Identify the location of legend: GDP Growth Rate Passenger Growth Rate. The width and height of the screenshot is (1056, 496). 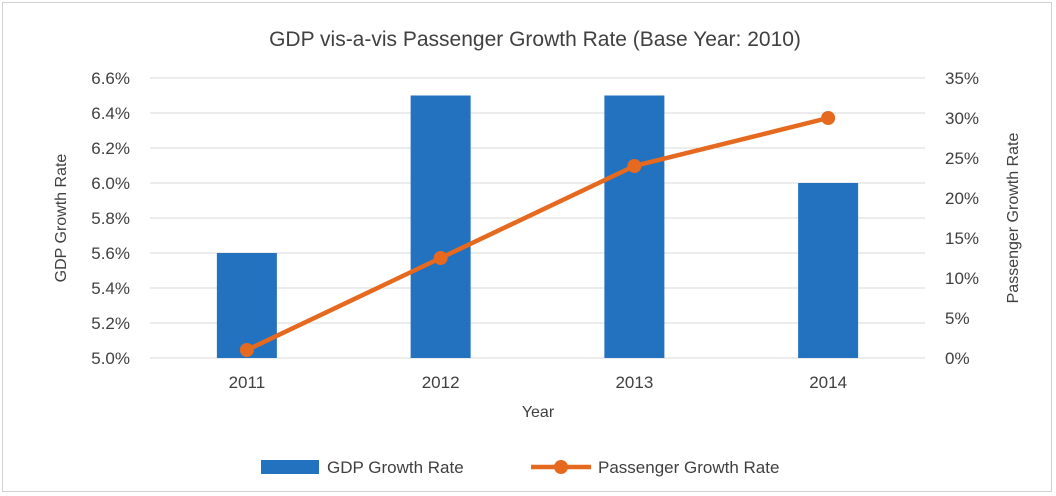
(520, 467).